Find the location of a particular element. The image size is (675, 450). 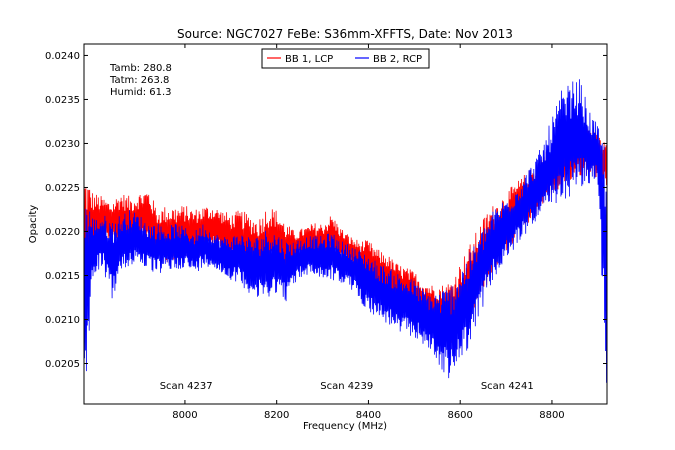

y-tick-label: 0.0210 is located at coordinates (62, 320).